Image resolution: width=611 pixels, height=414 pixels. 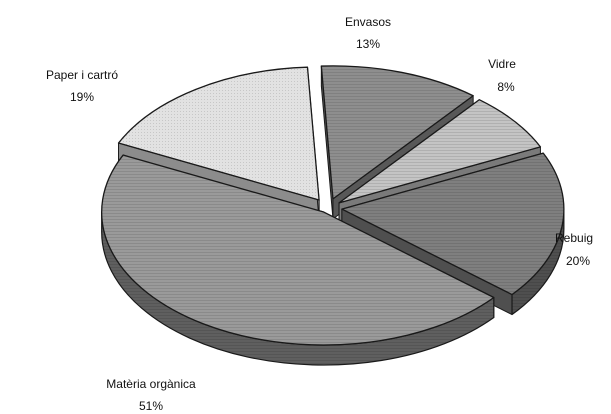 What do you see at coordinates (502, 64) in the screenshot?
I see `slice-label-vidre: Vidre` at bounding box center [502, 64].